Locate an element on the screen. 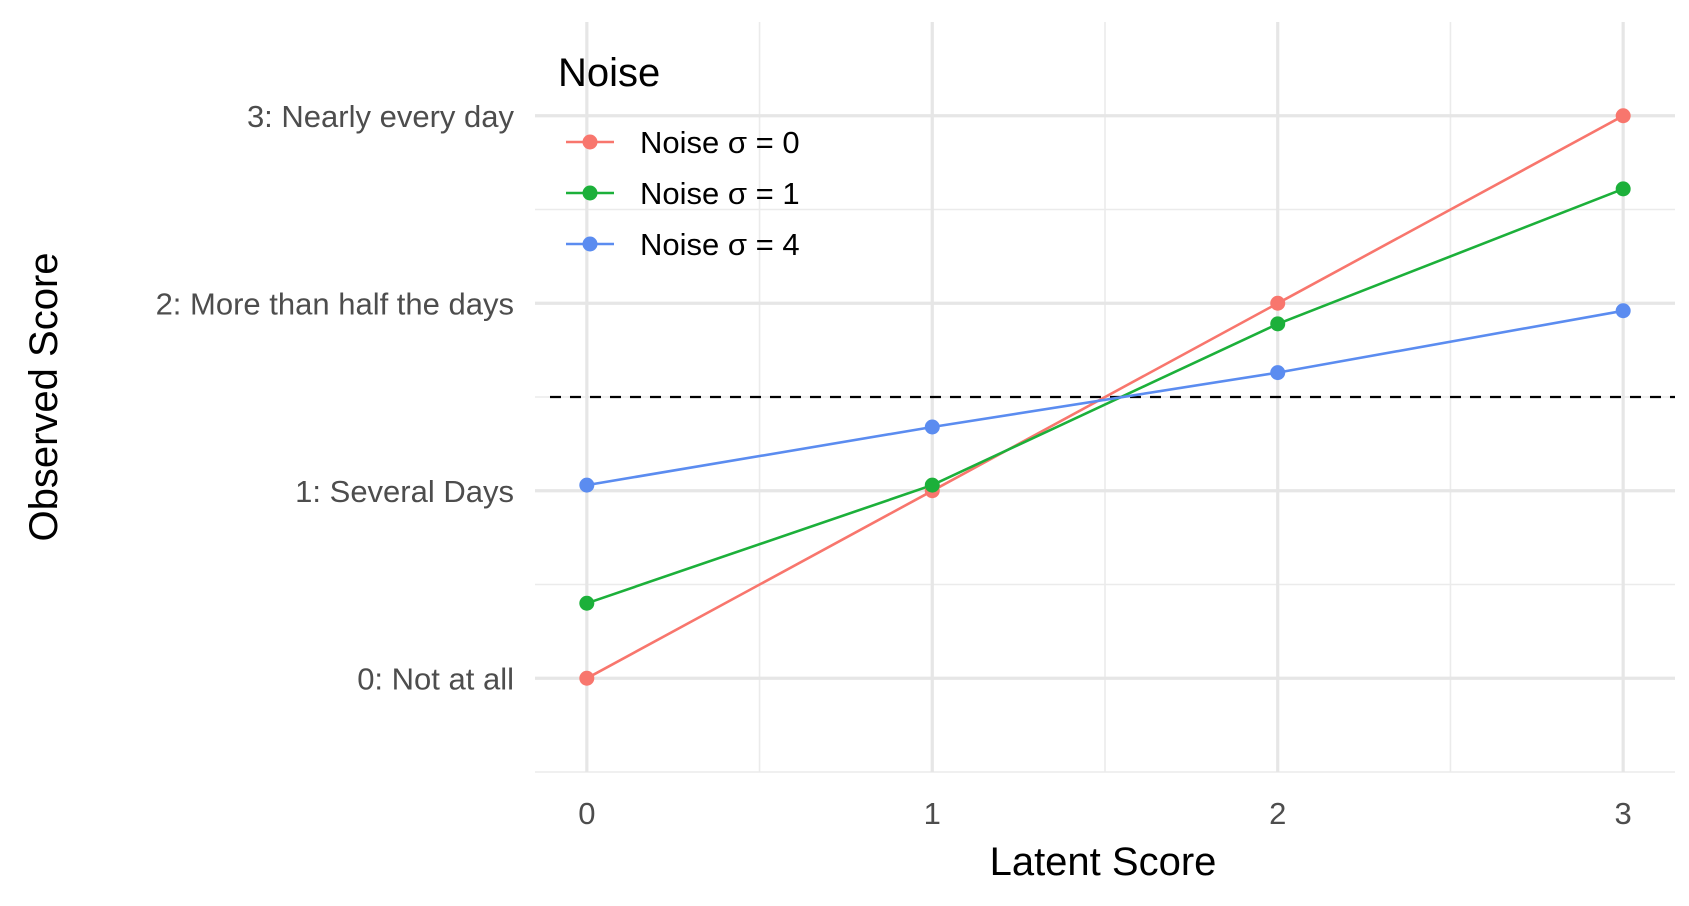  legend: Noise Noise σ = 0 Noise σ = 1 Noise σ = 4 is located at coordinates (679, 156).